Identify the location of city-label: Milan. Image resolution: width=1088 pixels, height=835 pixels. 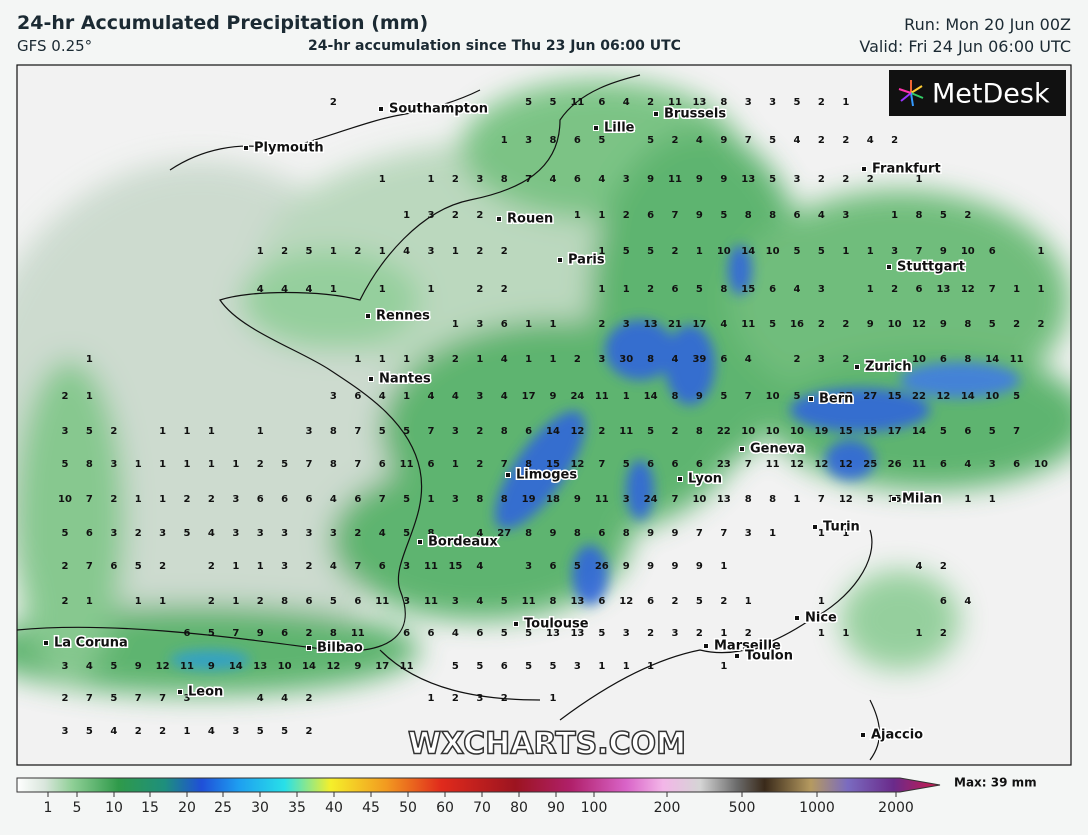
(922, 499).